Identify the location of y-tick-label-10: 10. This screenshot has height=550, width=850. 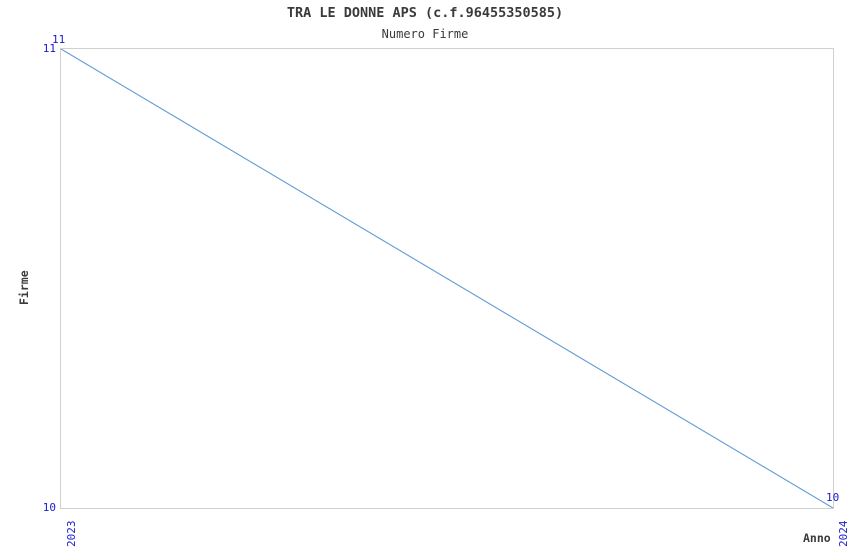
(49, 507).